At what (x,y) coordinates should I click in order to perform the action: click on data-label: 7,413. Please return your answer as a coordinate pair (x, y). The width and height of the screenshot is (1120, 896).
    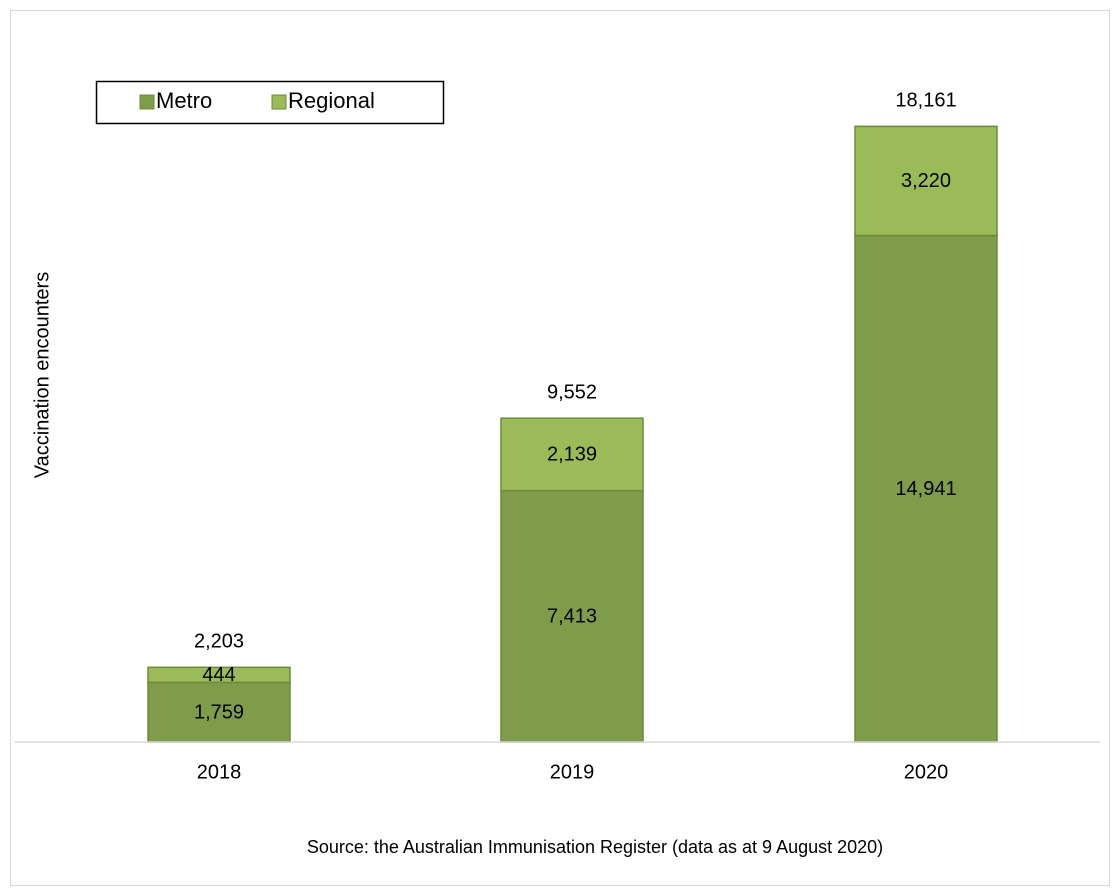
    Looking at the image, I should click on (572, 617).